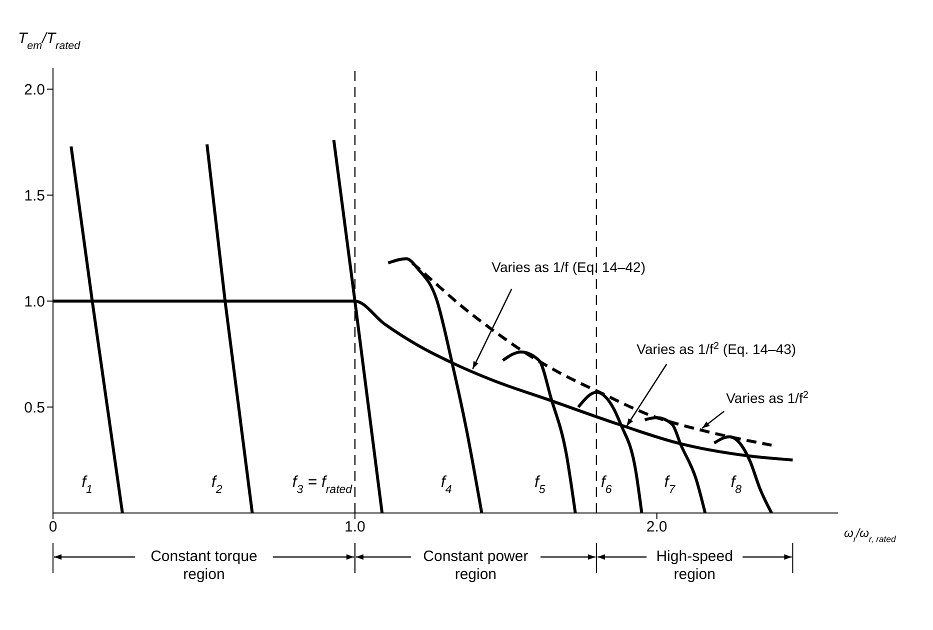  I want to click on series-label: f$_{5}$, so click(540, 485).